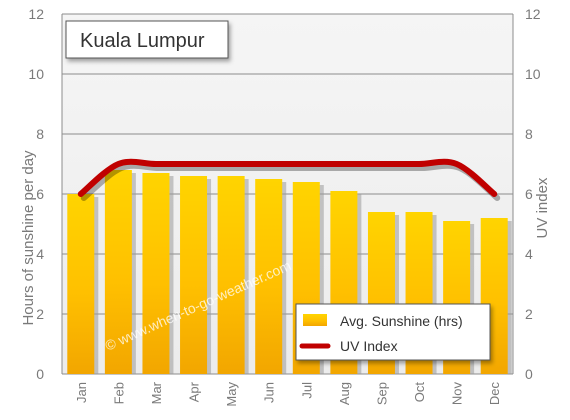 Image resolution: width=570 pixels, height=420 pixels. What do you see at coordinates (529, 194) in the screenshot?
I see `y2-tick-label: 6` at bounding box center [529, 194].